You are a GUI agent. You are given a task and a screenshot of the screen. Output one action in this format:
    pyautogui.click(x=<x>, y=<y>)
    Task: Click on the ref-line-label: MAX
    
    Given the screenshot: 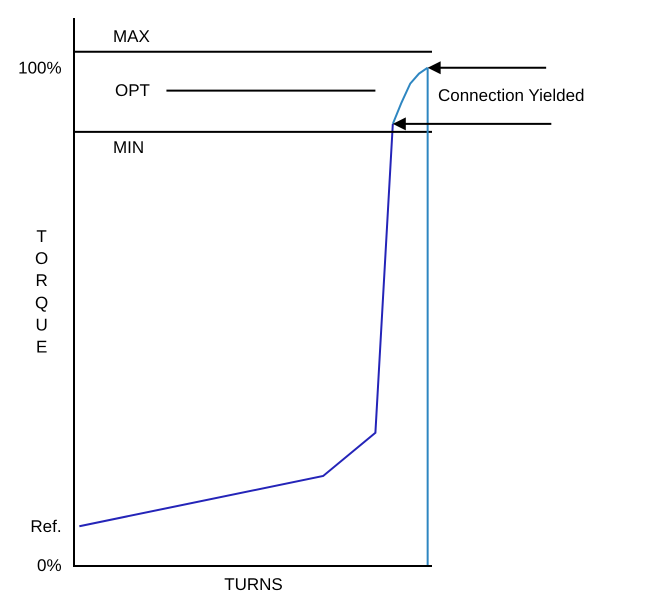 What is the action you would take?
    pyautogui.click(x=131, y=36)
    